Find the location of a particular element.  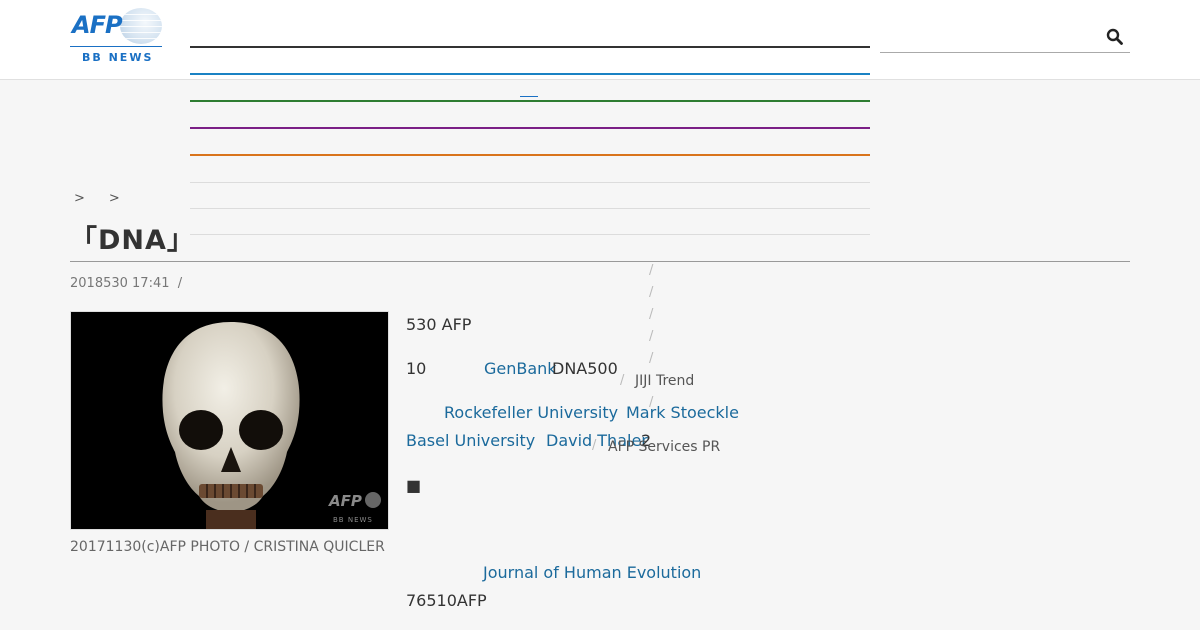

svg-text: BB NEWS is located at coordinates (353, 520).